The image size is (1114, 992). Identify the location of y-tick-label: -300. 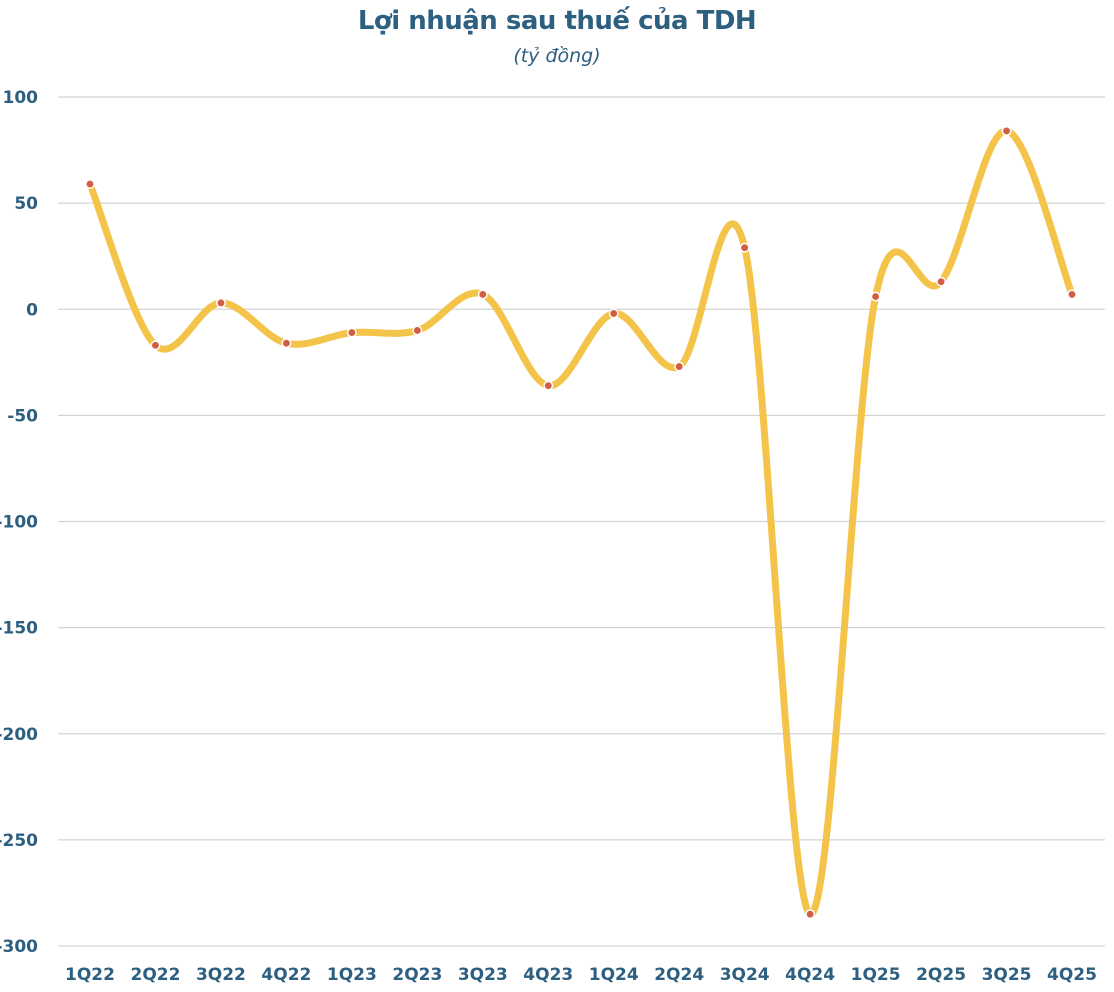
(19, 947).